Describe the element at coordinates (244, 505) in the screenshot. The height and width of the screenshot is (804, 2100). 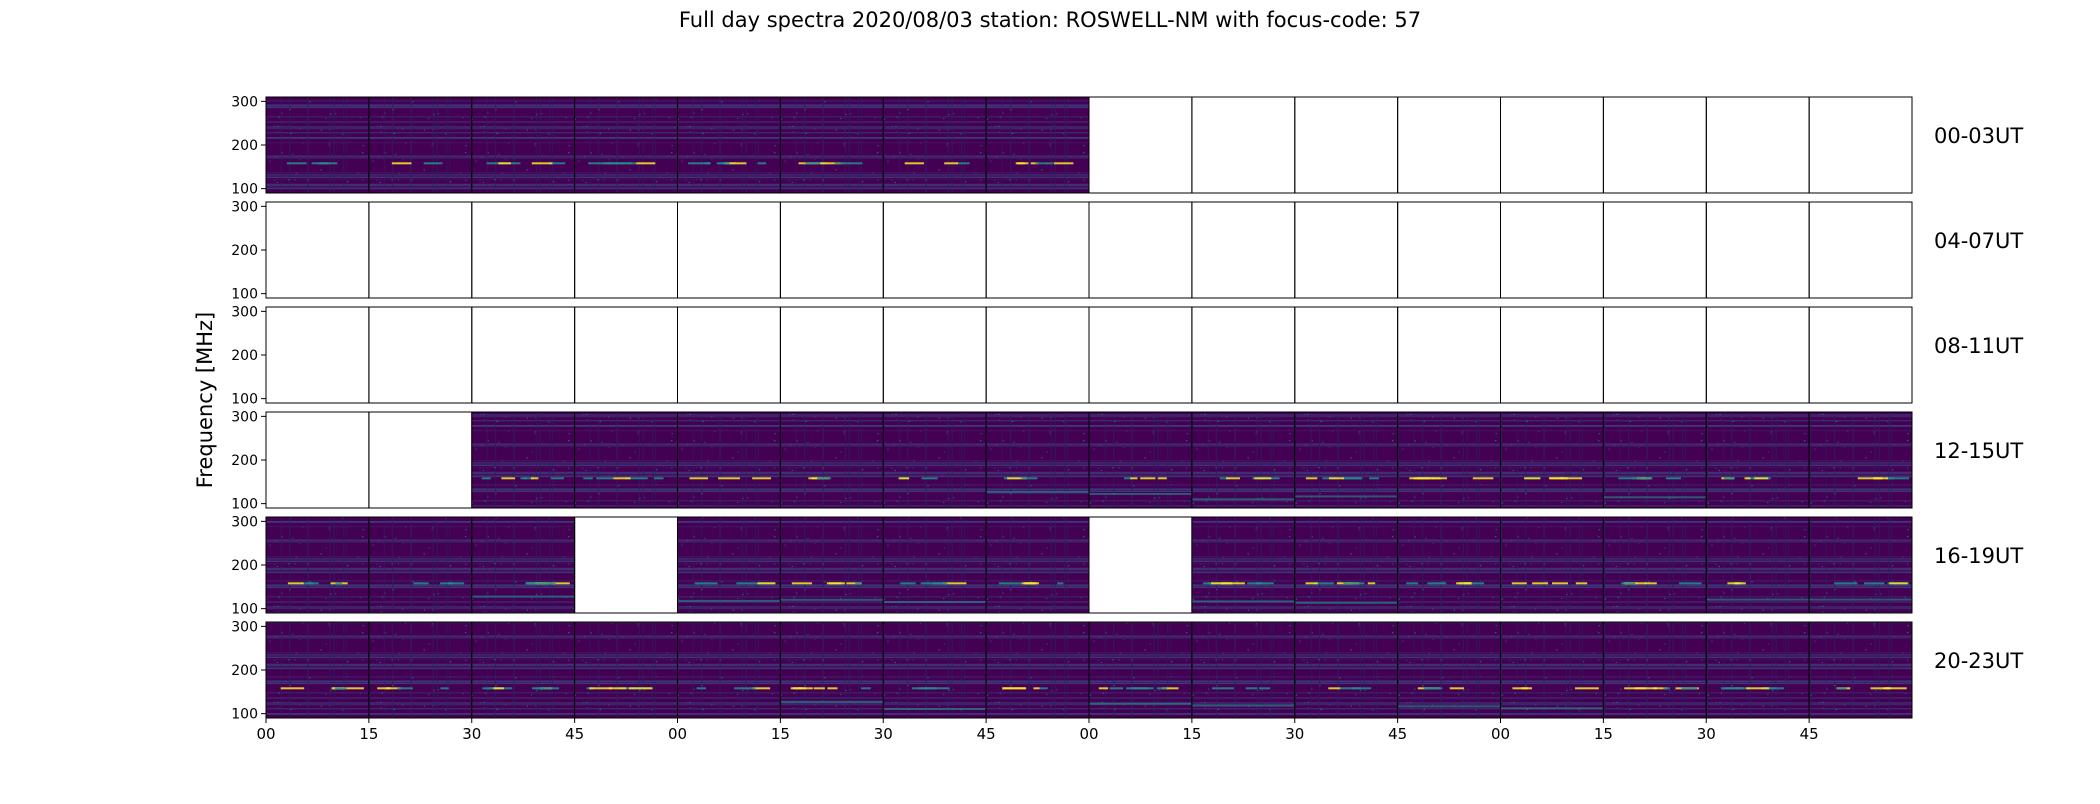
I see `y-tick-label: 100` at that location.